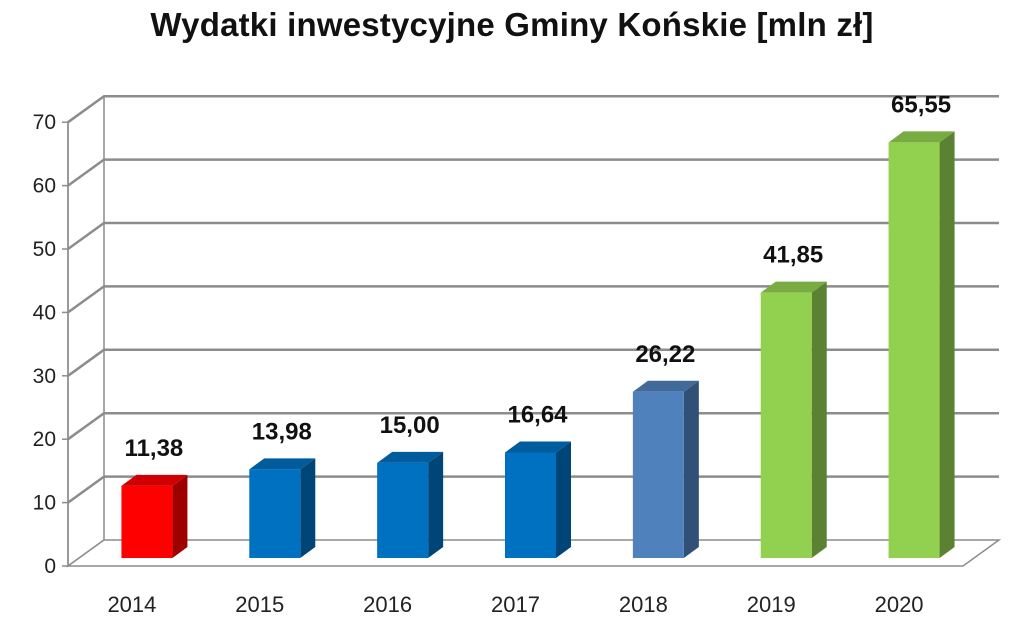 This screenshot has height=633, width=1024. Describe the element at coordinates (86, 331) in the screenshot. I see `left-wall` at that location.